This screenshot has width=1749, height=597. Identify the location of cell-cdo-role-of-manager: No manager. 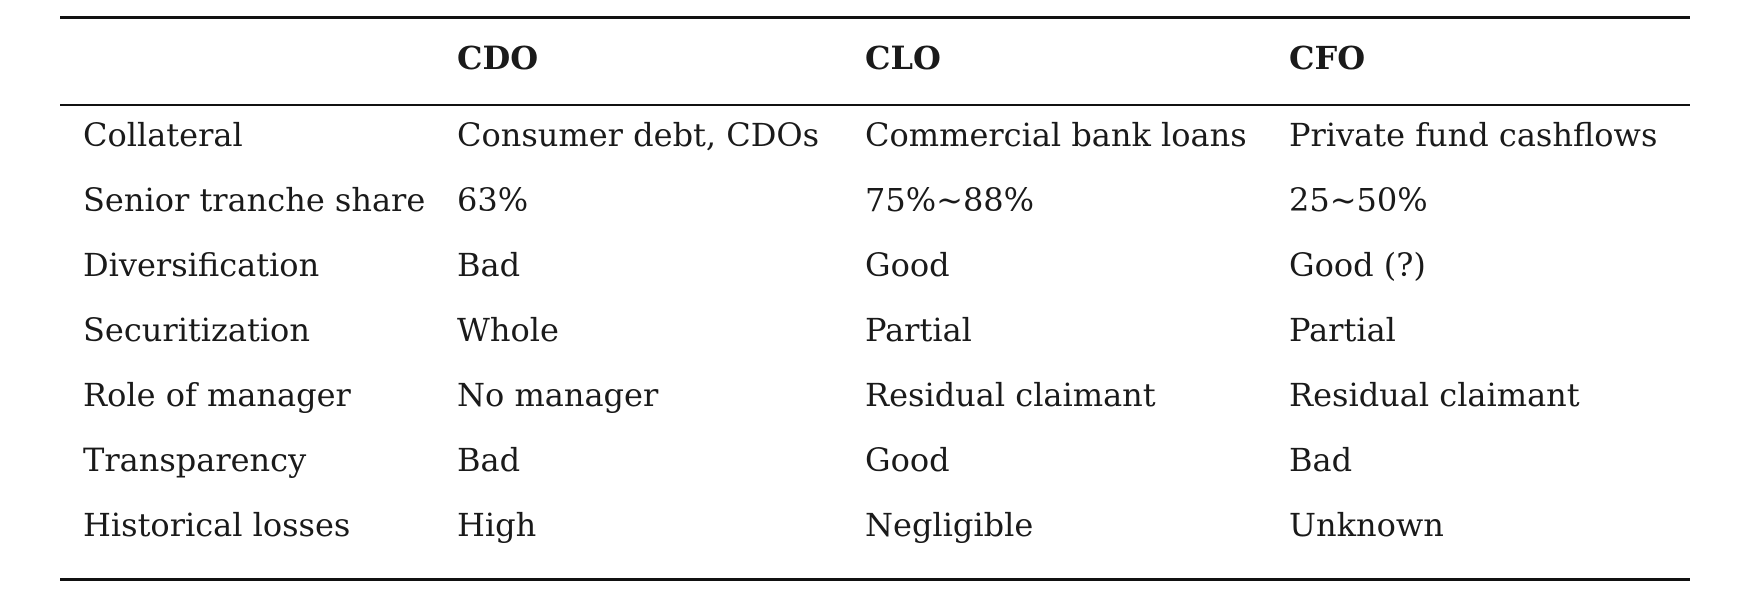
(558, 395).